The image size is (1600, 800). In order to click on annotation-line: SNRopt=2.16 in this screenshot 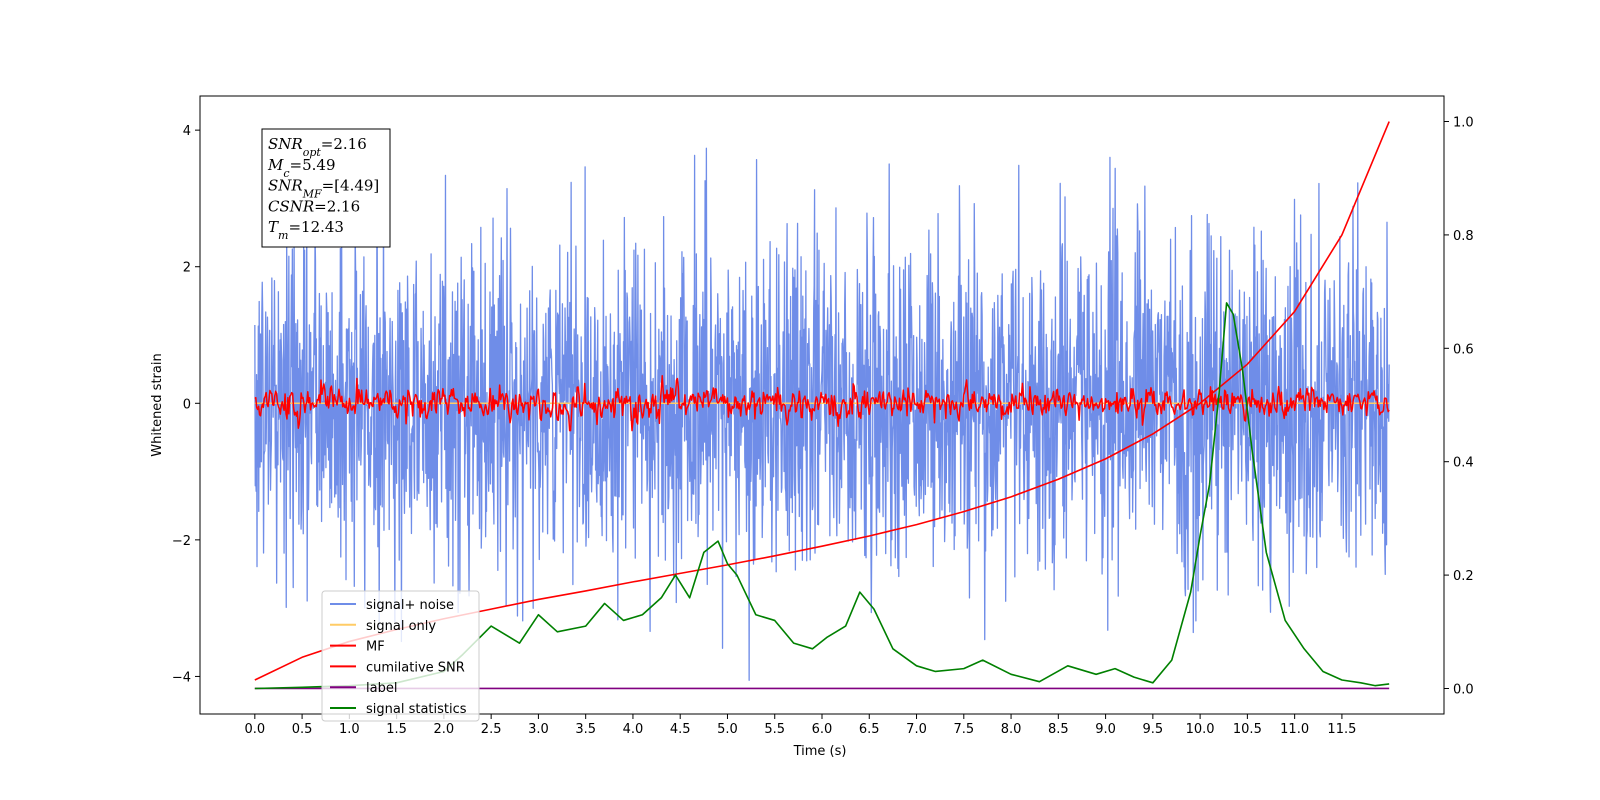, I will do `click(317, 147)`.